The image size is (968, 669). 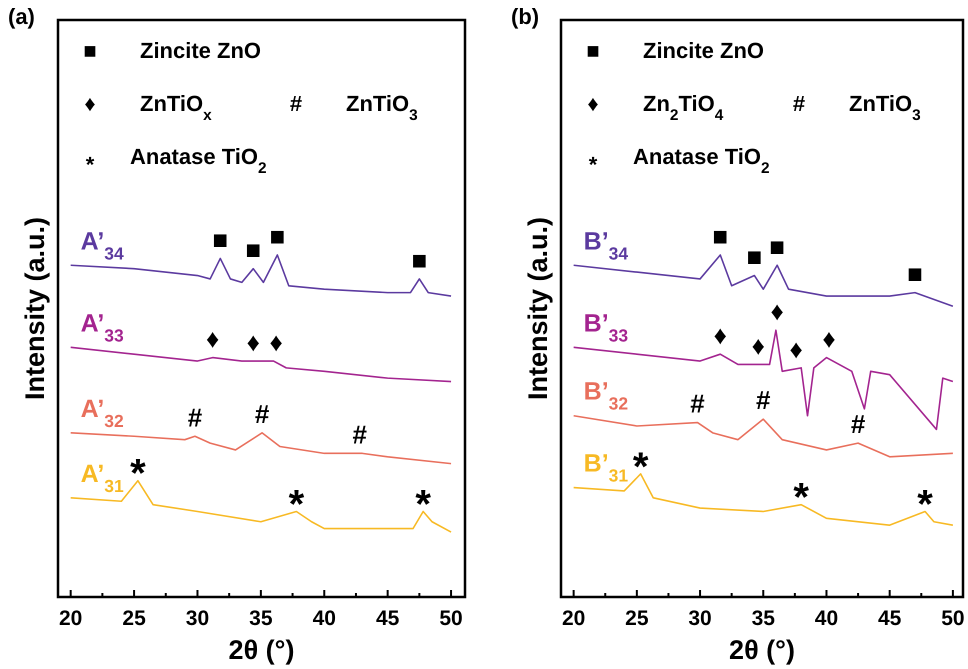 I want to click on series-label: A’$_{33}$, so click(x=102, y=327).